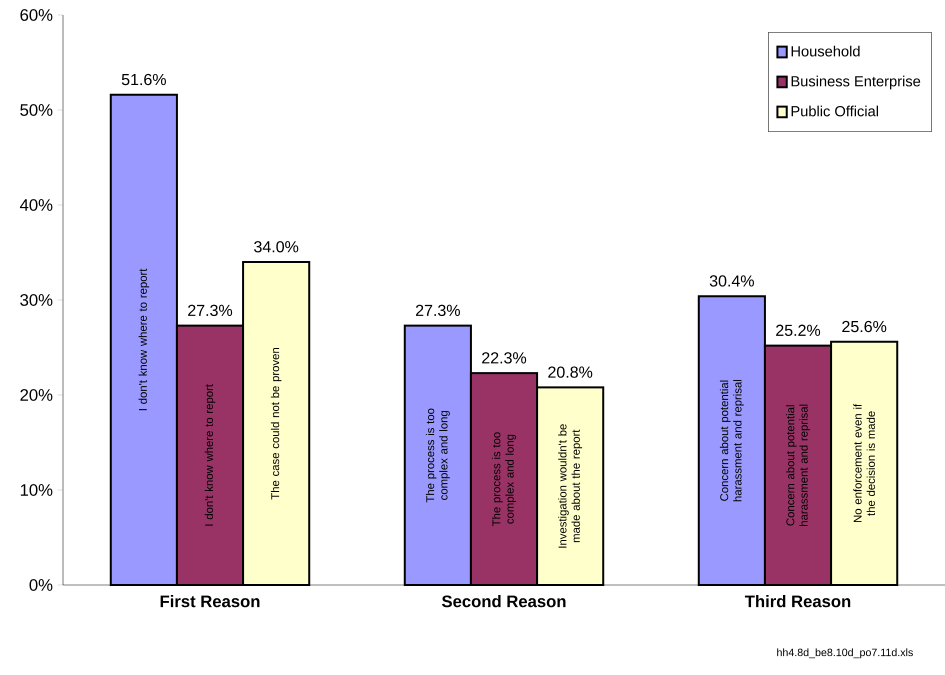 This screenshot has width=945, height=675. What do you see at coordinates (36, 300) in the screenshot?
I see `y-tick-label: 30%` at bounding box center [36, 300].